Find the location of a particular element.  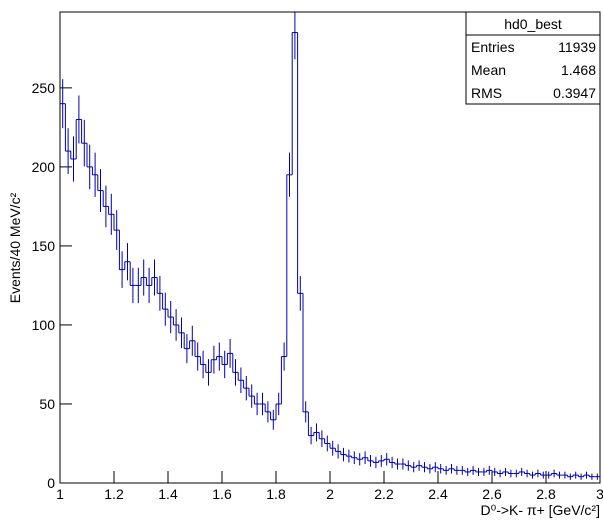

stats-value: 11939 is located at coordinates (577, 47).